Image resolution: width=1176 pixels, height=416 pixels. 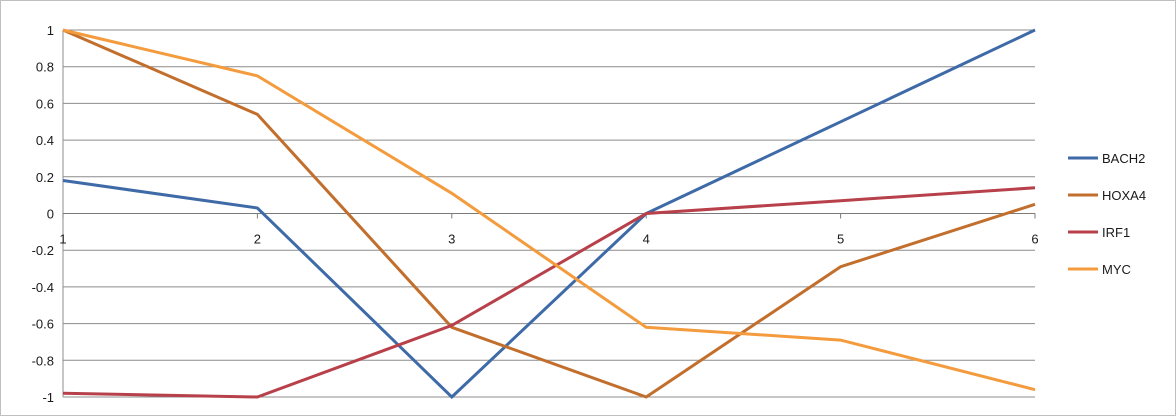 I want to click on y-tick-label: -0.8, so click(x=43, y=360).